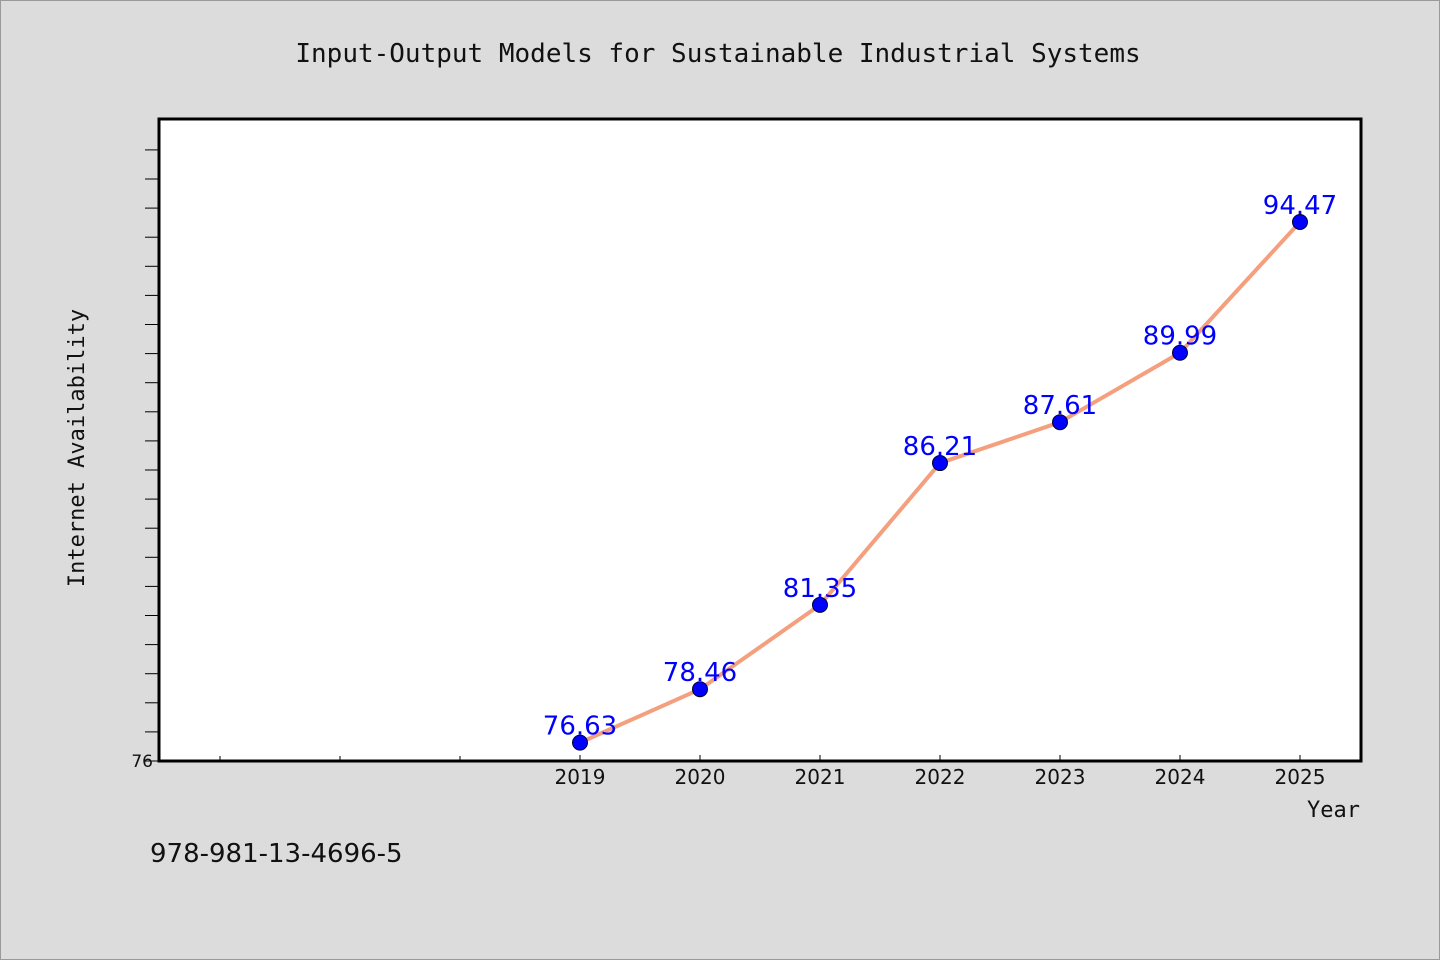 Image resolution: width=1440 pixels, height=960 pixels. What do you see at coordinates (1060, 406) in the screenshot?
I see `data-label: 87.61` at bounding box center [1060, 406].